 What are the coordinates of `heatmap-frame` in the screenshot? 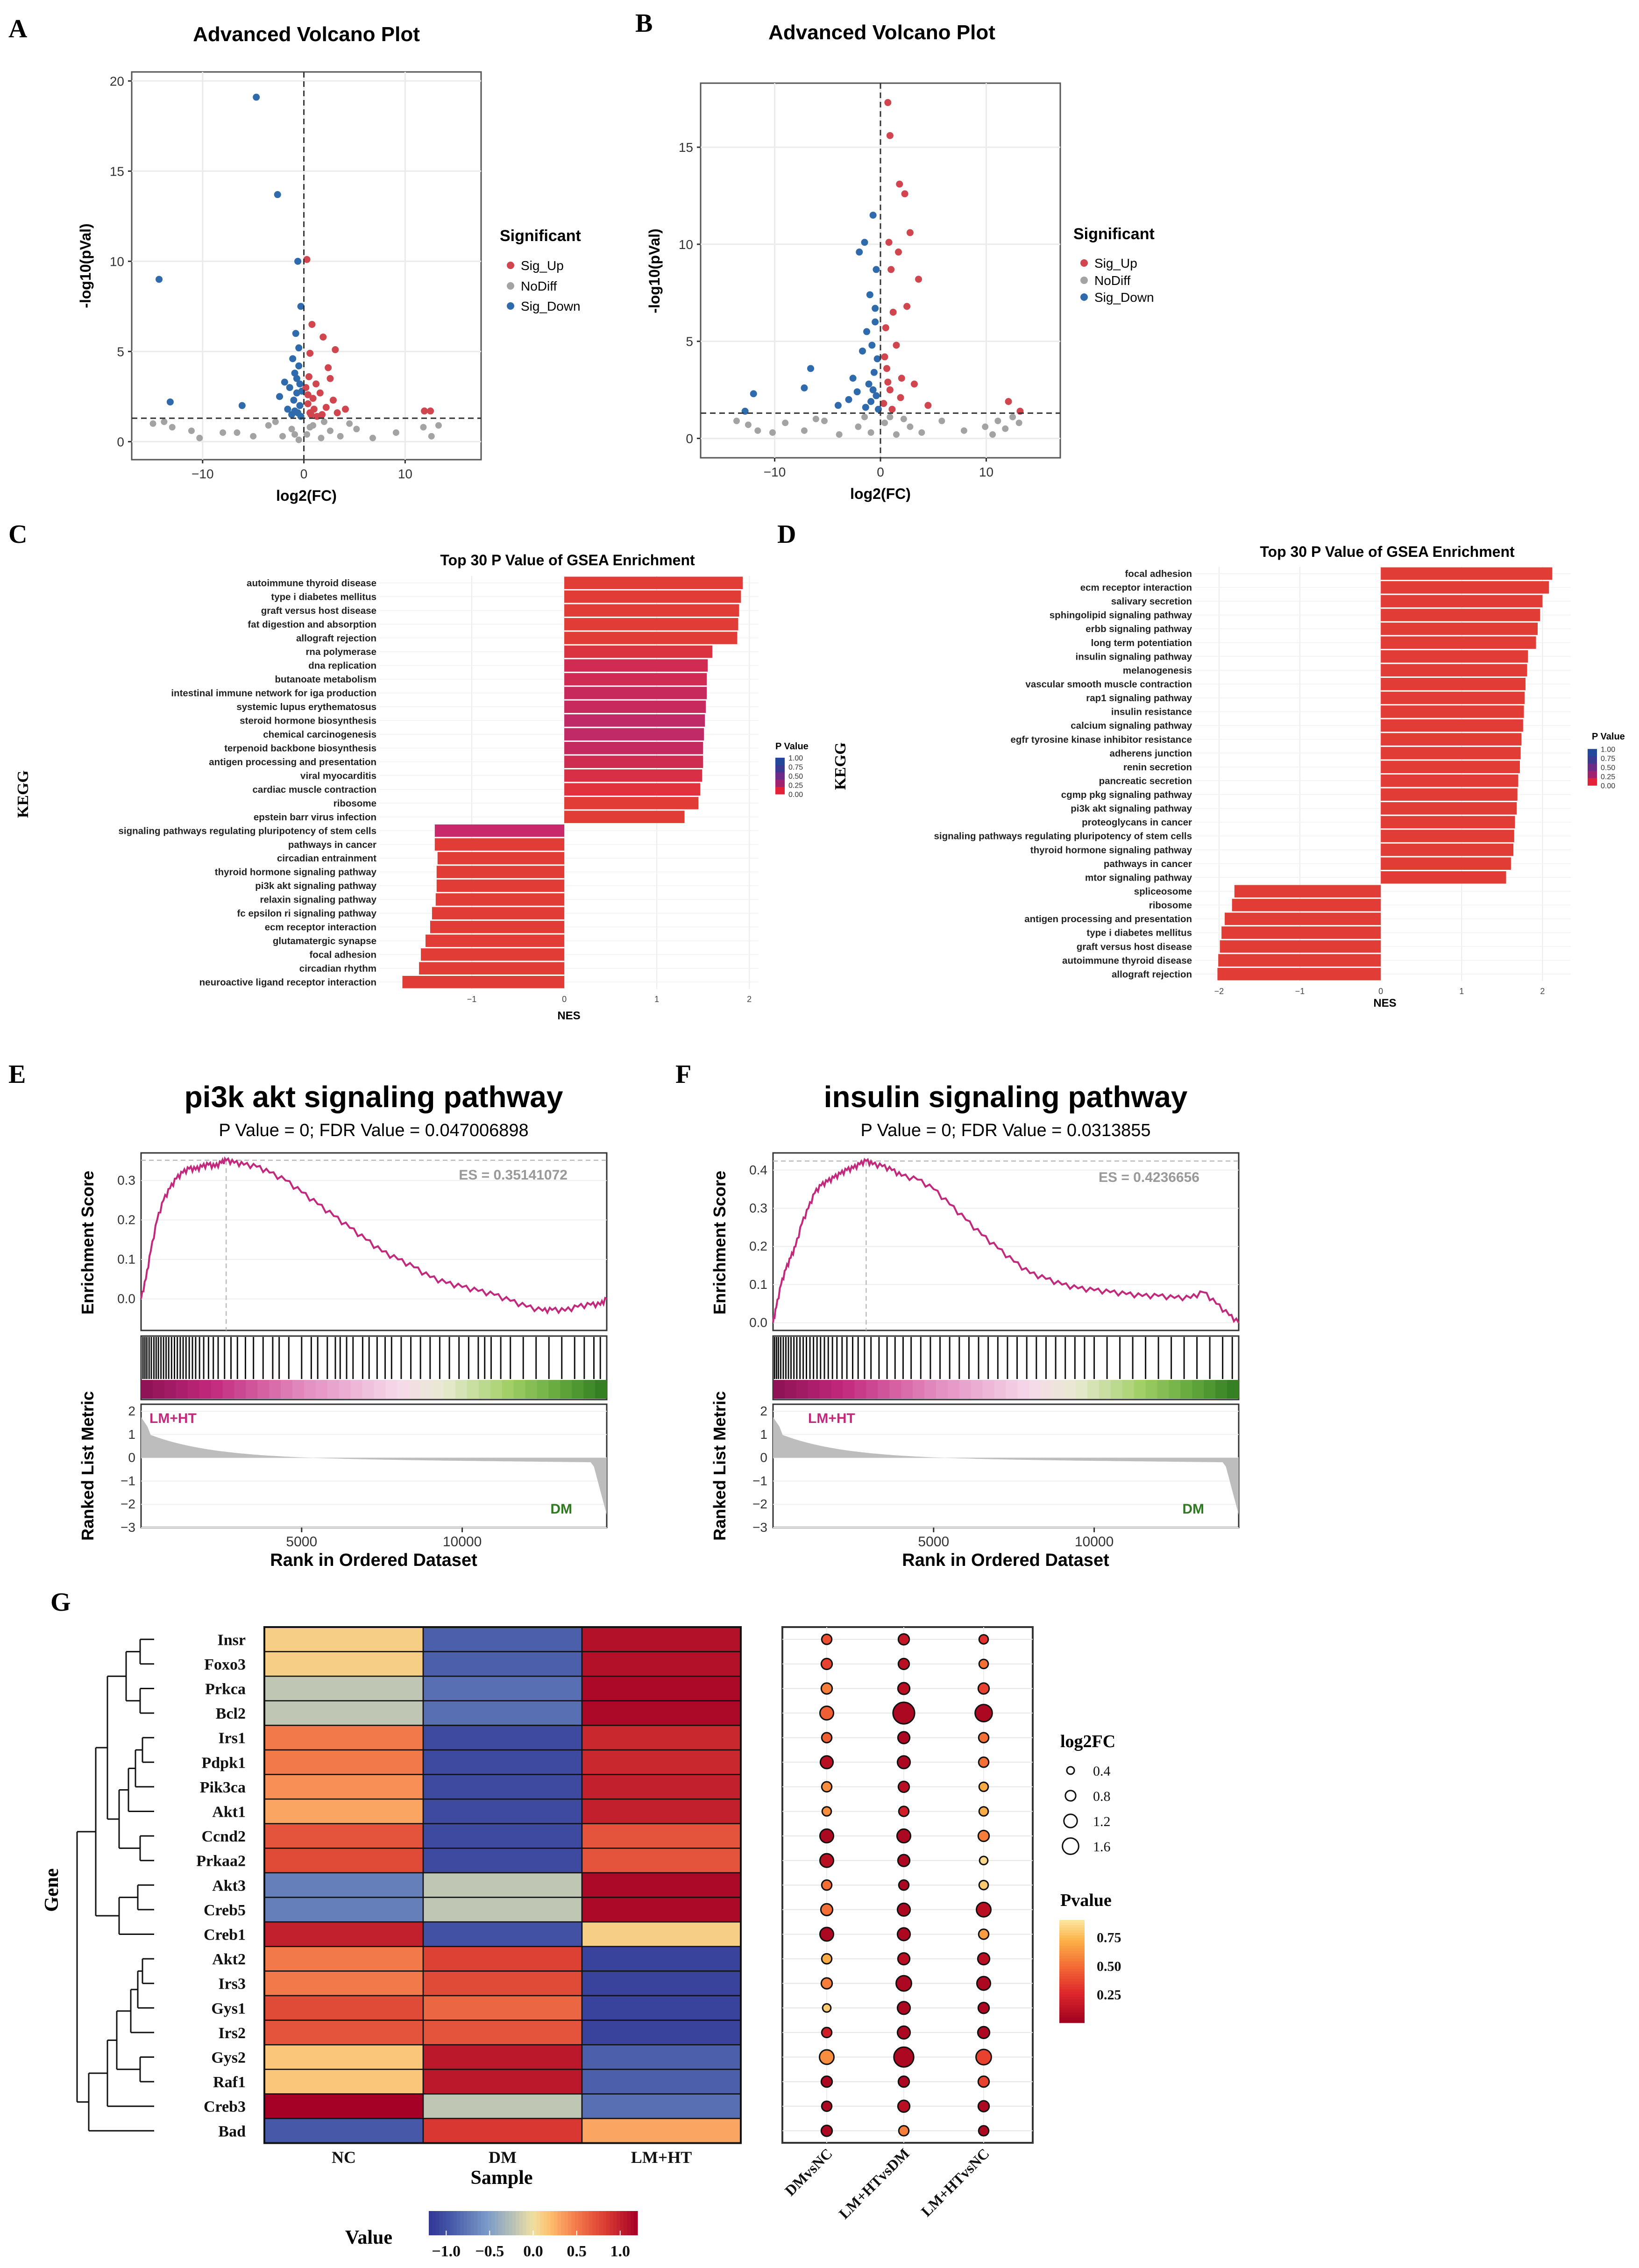 It's located at (502, 1885).